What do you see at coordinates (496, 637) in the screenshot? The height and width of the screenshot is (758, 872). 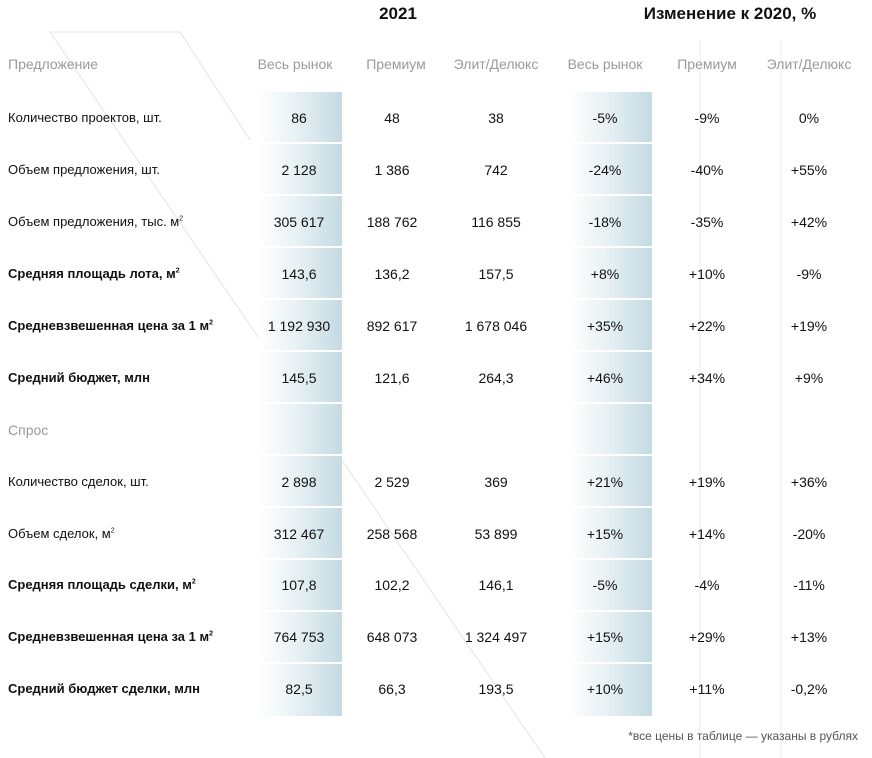 I see `table-cell: 1 324 497` at bounding box center [496, 637].